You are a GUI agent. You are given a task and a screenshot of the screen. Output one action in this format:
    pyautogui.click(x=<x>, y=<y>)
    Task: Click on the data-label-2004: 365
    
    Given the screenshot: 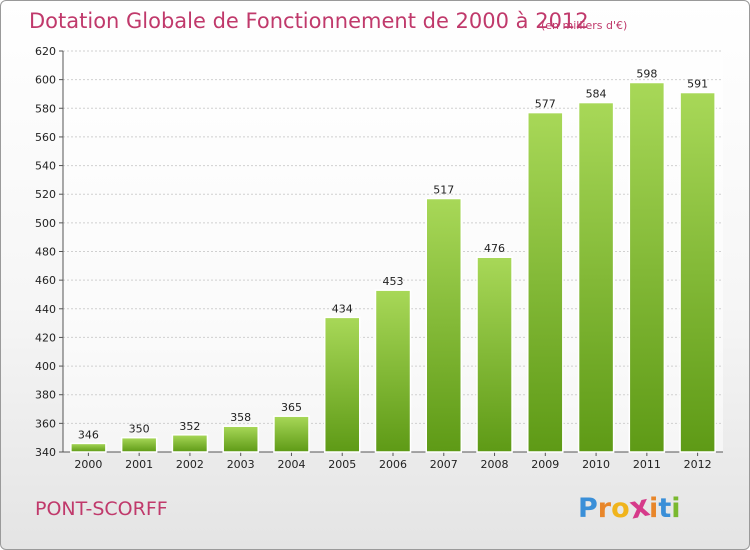 What is the action you would take?
    pyautogui.click(x=291, y=407)
    